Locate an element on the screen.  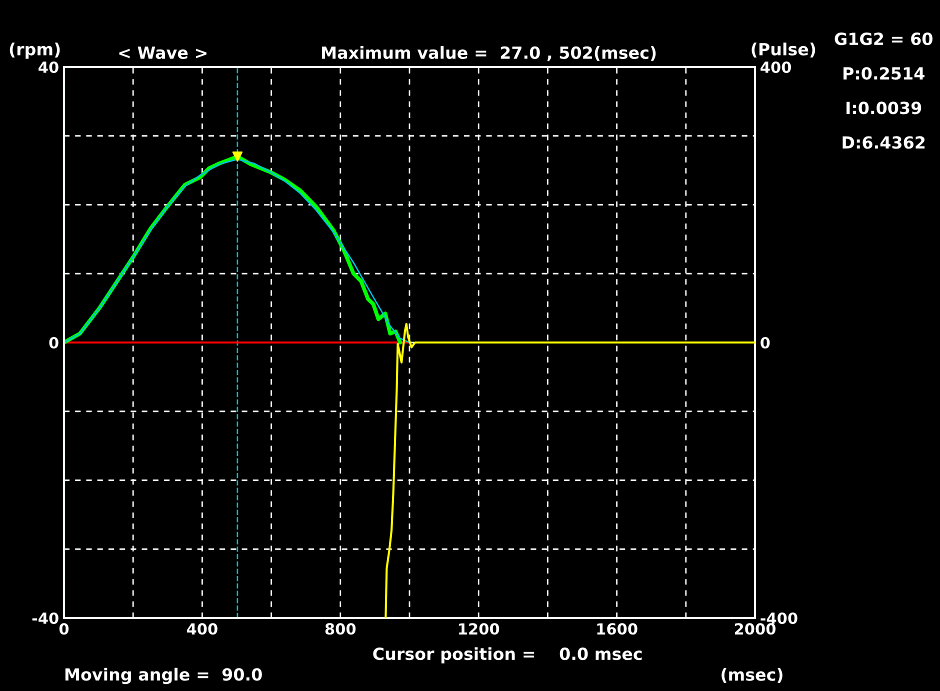
x-tick-label: 1200 is located at coordinates (479, 629).